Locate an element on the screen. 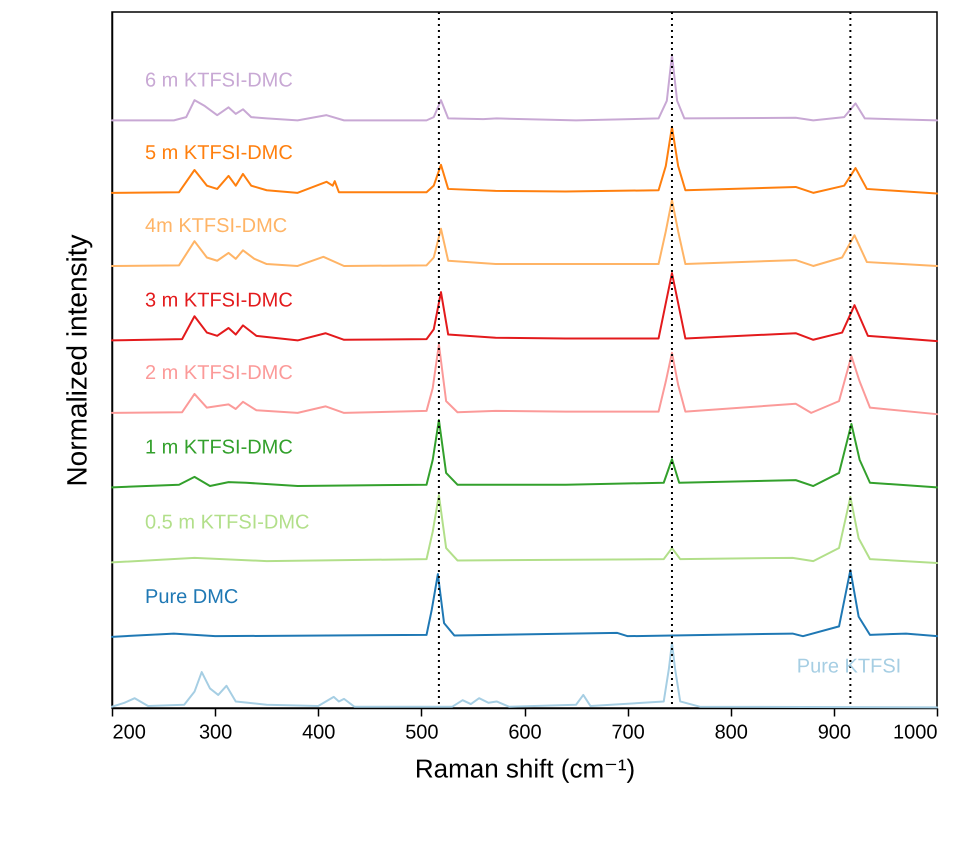 Image resolution: width=978 pixels, height=853 pixels. series-label: 2 m KTFSI-DMC is located at coordinates (219, 373).